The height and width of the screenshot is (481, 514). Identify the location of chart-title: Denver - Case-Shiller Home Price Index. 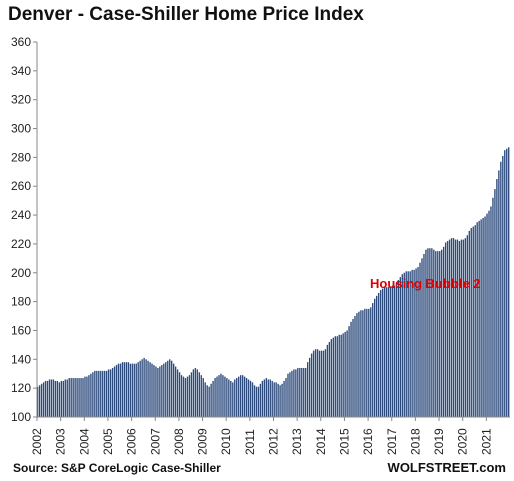
(186, 14).